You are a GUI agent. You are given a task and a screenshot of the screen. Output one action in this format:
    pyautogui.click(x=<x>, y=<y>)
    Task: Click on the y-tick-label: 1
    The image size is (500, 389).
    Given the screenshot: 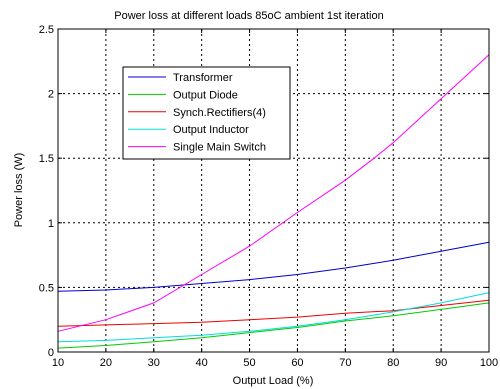 What is the action you would take?
    pyautogui.click(x=51, y=224)
    